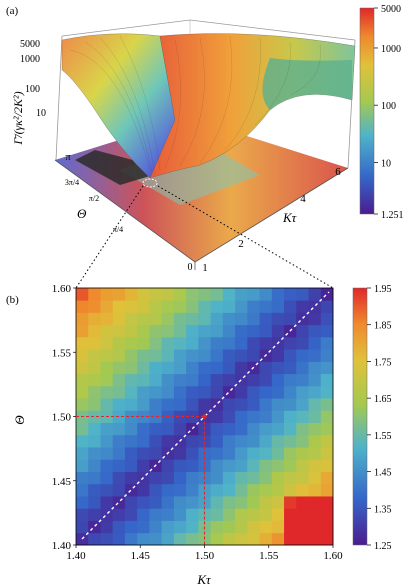  I want to click on colorbar-b-tick-label: 1.55, so click(383, 436).